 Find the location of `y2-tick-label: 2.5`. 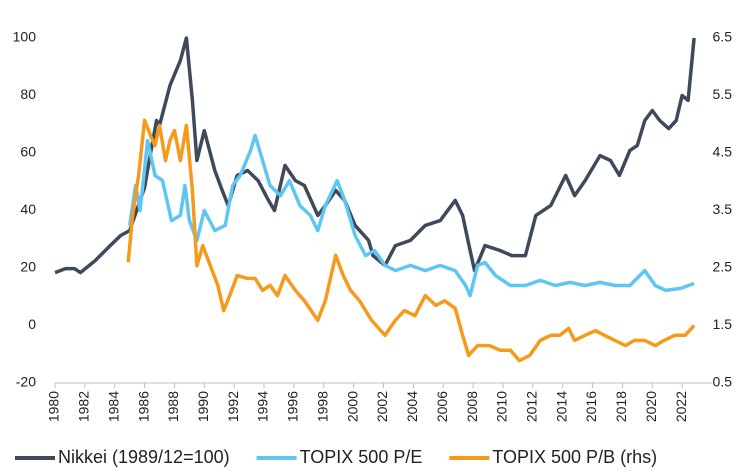

y2-tick-label: 2.5 is located at coordinates (723, 267).